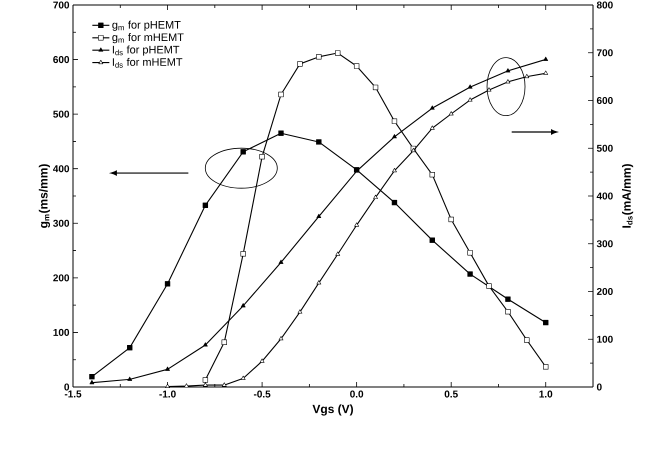  I want to click on y2-tick-label: 100, so click(605, 339).